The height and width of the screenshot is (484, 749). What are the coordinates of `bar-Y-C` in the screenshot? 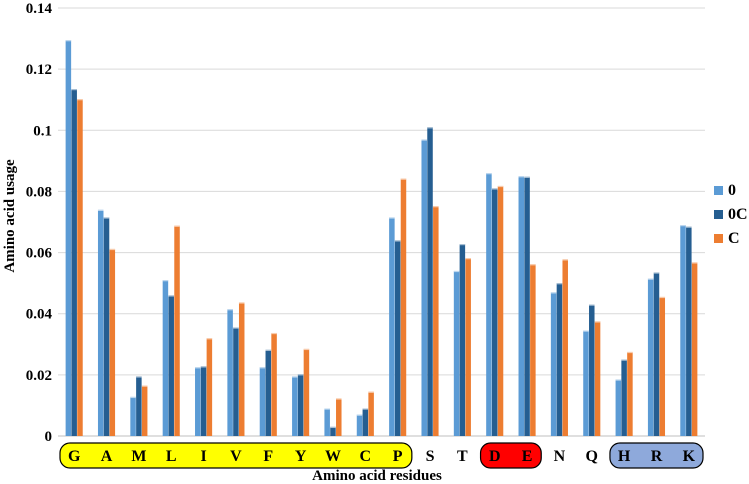 It's located at (306, 392).